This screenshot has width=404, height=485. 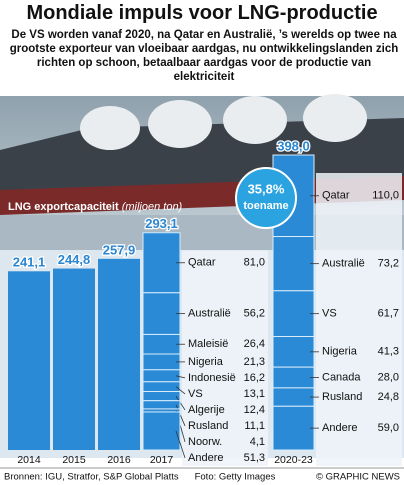 I want to click on segment-name: Canada, so click(x=341, y=377).